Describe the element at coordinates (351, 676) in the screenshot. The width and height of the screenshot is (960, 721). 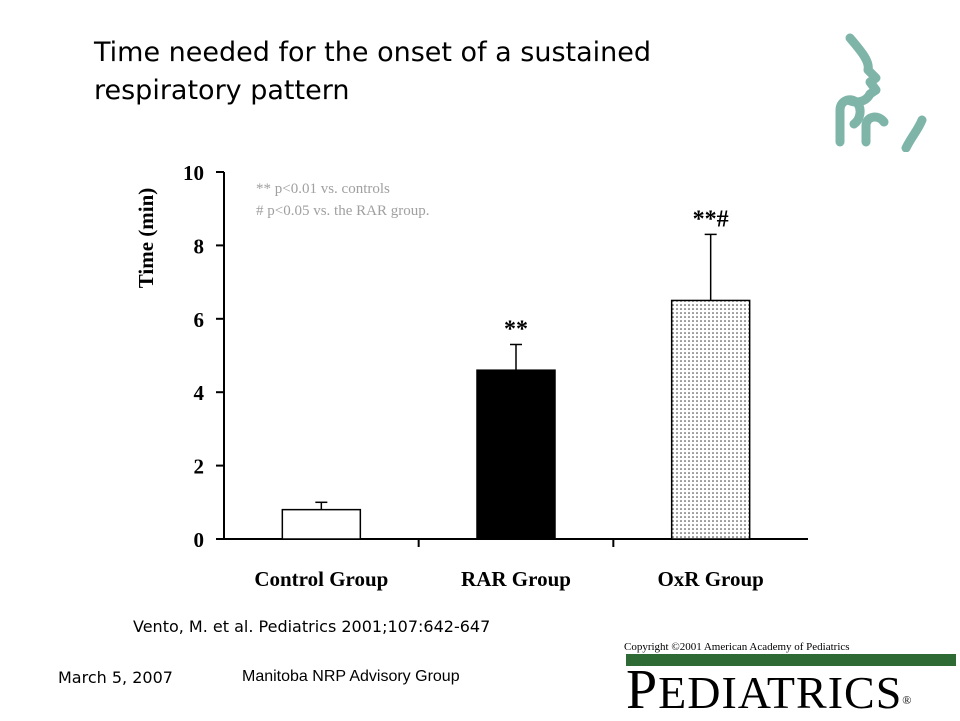
I see `footer-group: Manitoba NRP Advisory Group` at that location.